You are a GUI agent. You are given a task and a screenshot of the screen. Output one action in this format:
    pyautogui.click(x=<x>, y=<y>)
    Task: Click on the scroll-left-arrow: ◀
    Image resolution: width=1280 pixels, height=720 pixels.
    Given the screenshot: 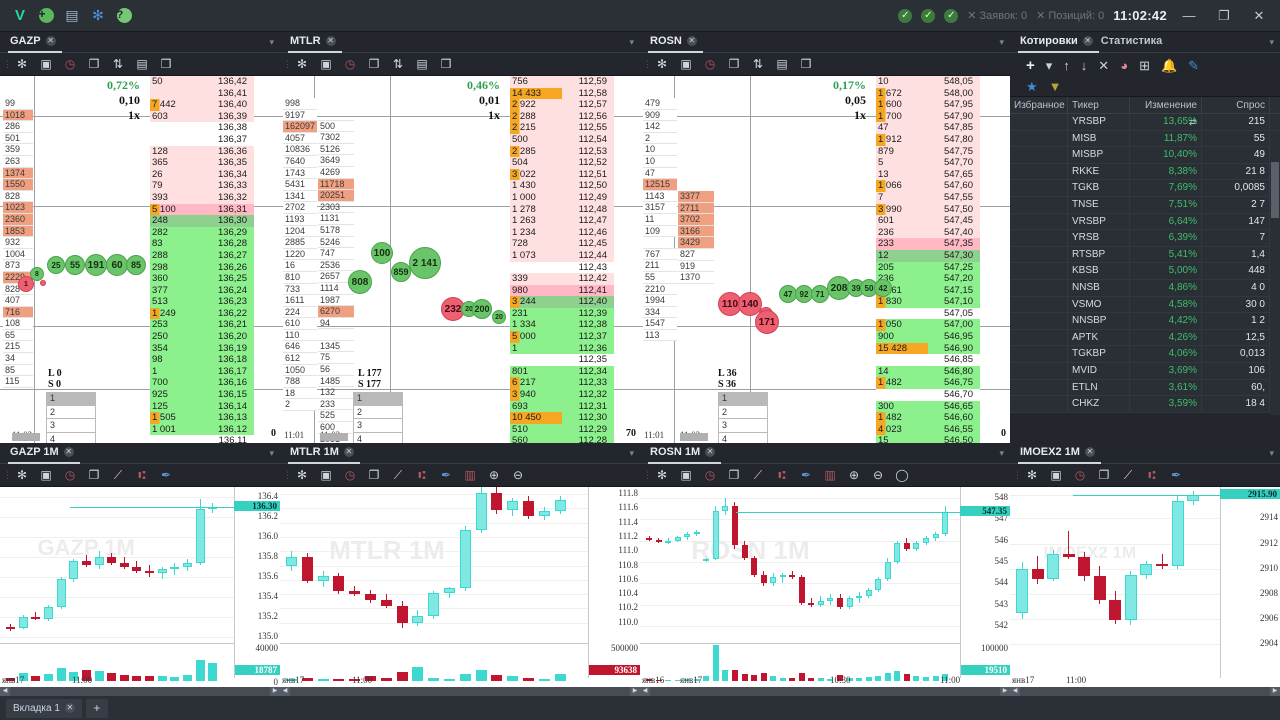 What is the action you would take?
    pyautogui.click(x=285, y=691)
    